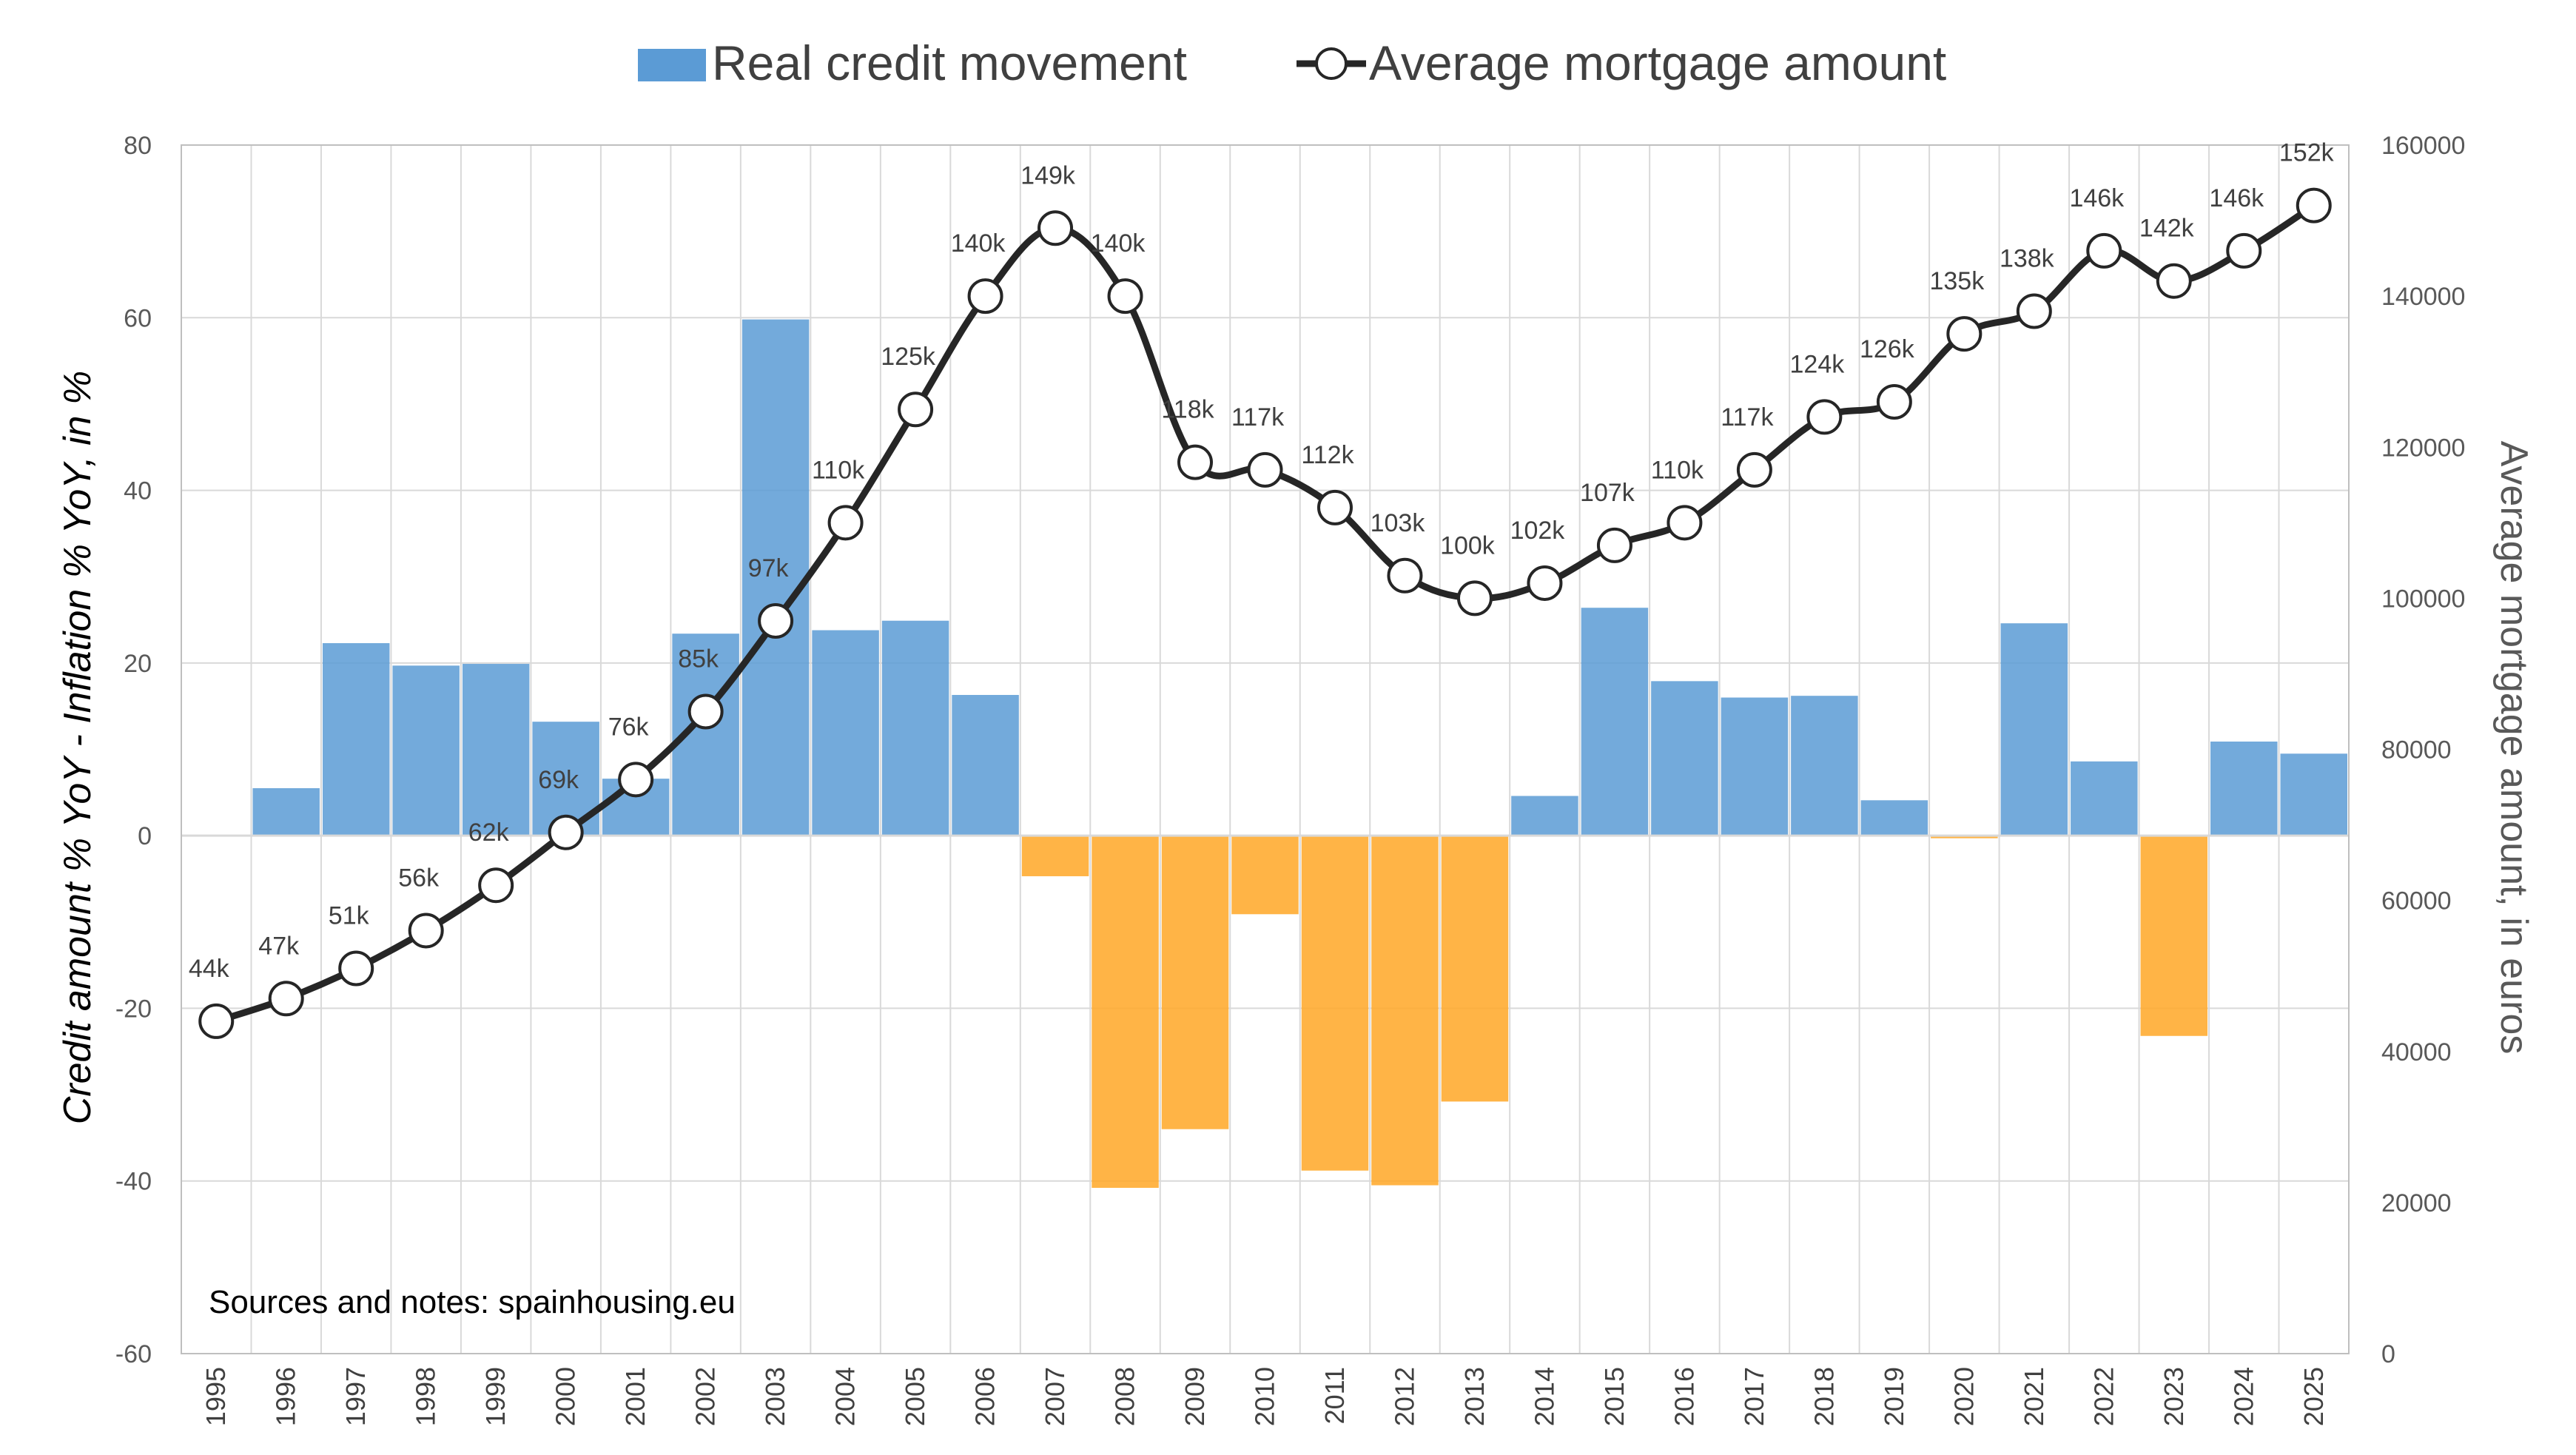 The width and height of the screenshot is (2576, 1455). What do you see at coordinates (496, 885) in the screenshot?
I see `marker-1999` at bounding box center [496, 885].